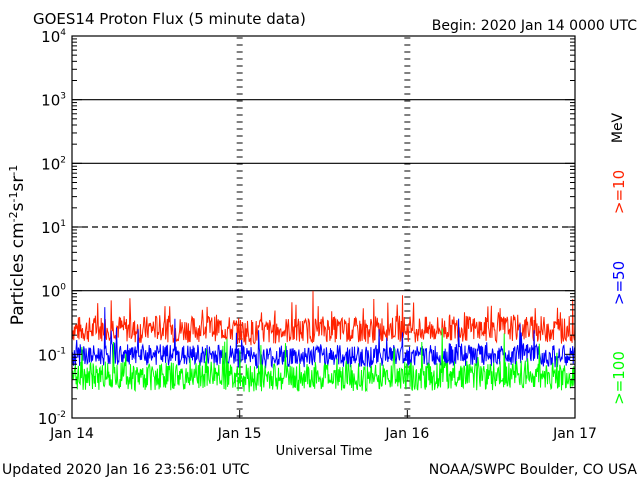  What do you see at coordinates (619, 192) in the screenshot?
I see `series-label-ge10: >=10` at bounding box center [619, 192].